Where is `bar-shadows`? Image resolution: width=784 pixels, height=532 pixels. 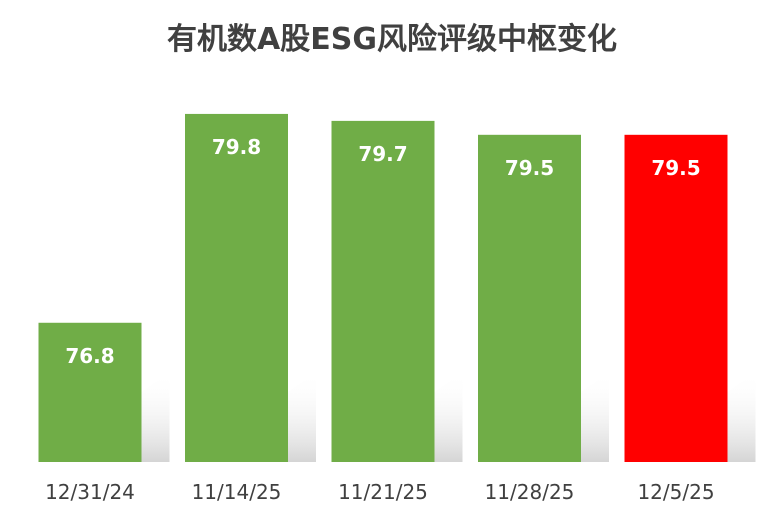
bar-shadows is located at coordinates (448, 417).